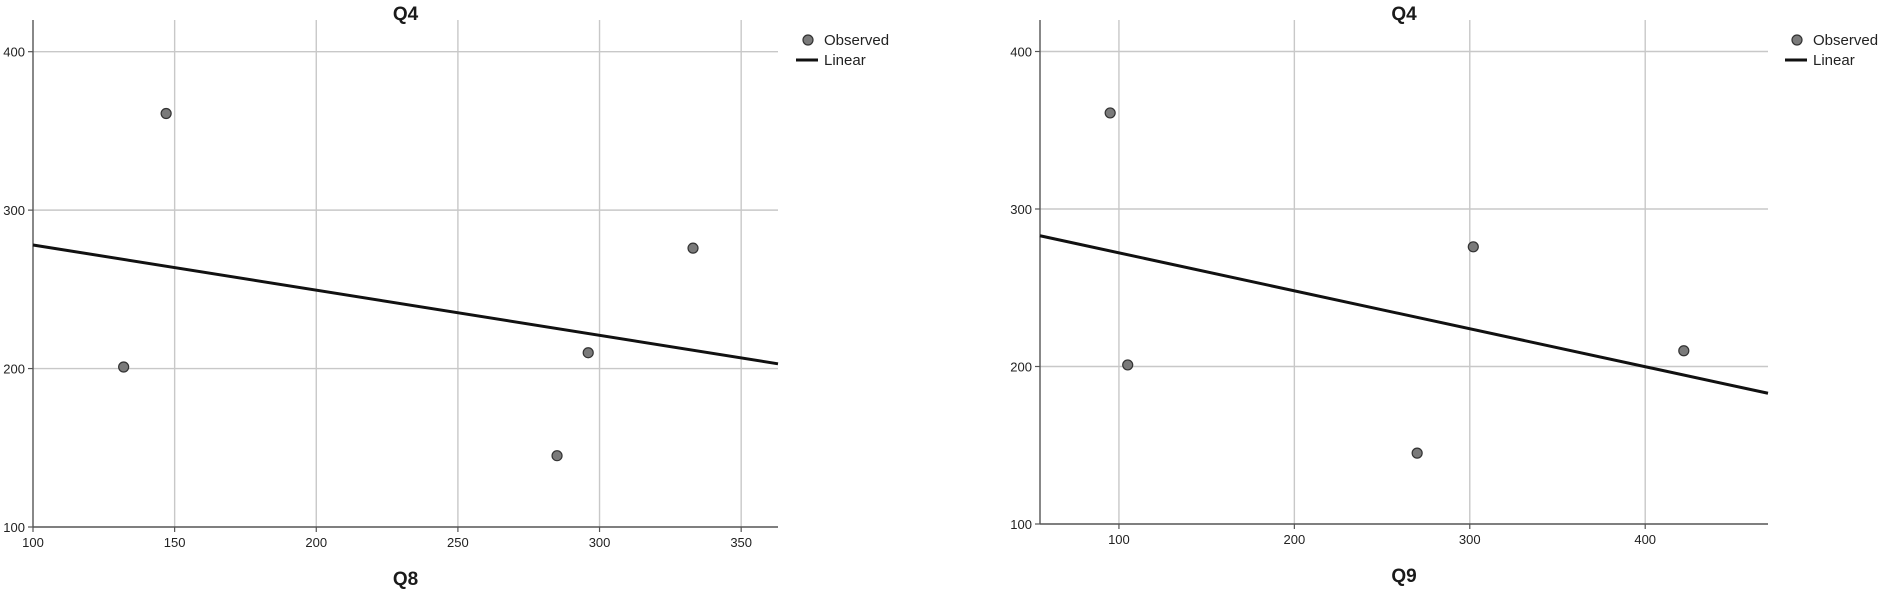 This screenshot has height=600, width=1890. What do you see at coordinates (1403, 576) in the screenshot?
I see `x-axis-label: Q9` at bounding box center [1403, 576].